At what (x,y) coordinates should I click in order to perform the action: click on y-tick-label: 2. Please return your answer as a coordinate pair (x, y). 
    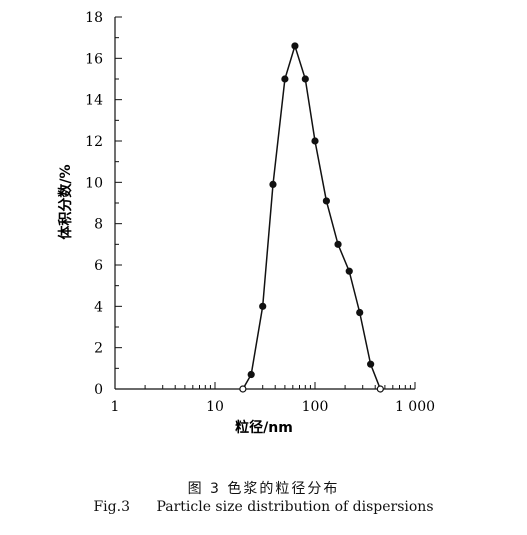
    Looking at the image, I should click on (98, 349).